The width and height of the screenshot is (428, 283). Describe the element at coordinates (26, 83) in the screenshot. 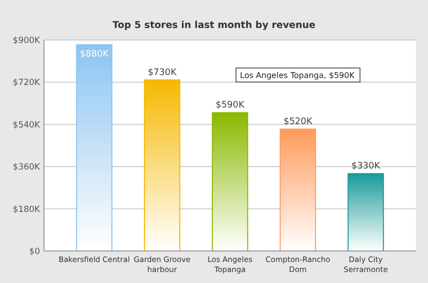

I see `y-tick-label: $720K` at that location.